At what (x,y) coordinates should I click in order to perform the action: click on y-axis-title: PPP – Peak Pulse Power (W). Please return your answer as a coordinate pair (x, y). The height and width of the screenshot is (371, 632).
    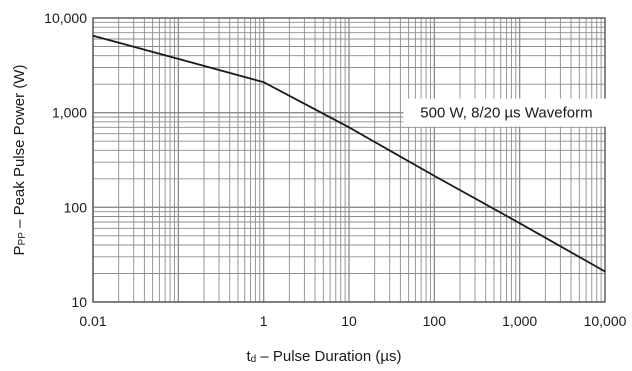
    Looking at the image, I should click on (19, 160).